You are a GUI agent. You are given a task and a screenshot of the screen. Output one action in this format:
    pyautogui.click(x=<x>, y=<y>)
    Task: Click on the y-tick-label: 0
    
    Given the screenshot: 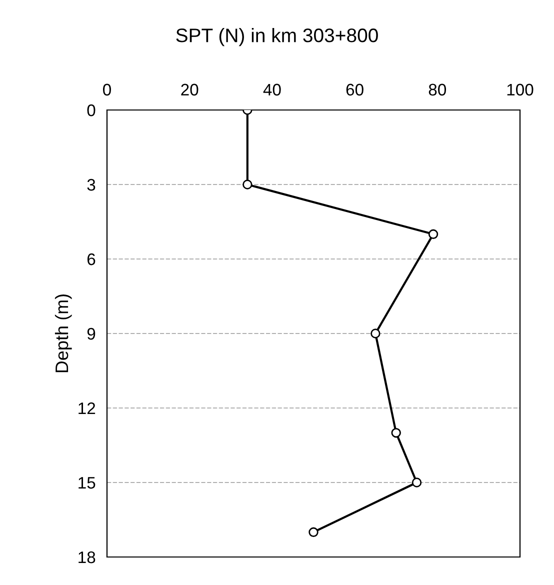 What is the action you would take?
    pyautogui.click(x=91, y=110)
    